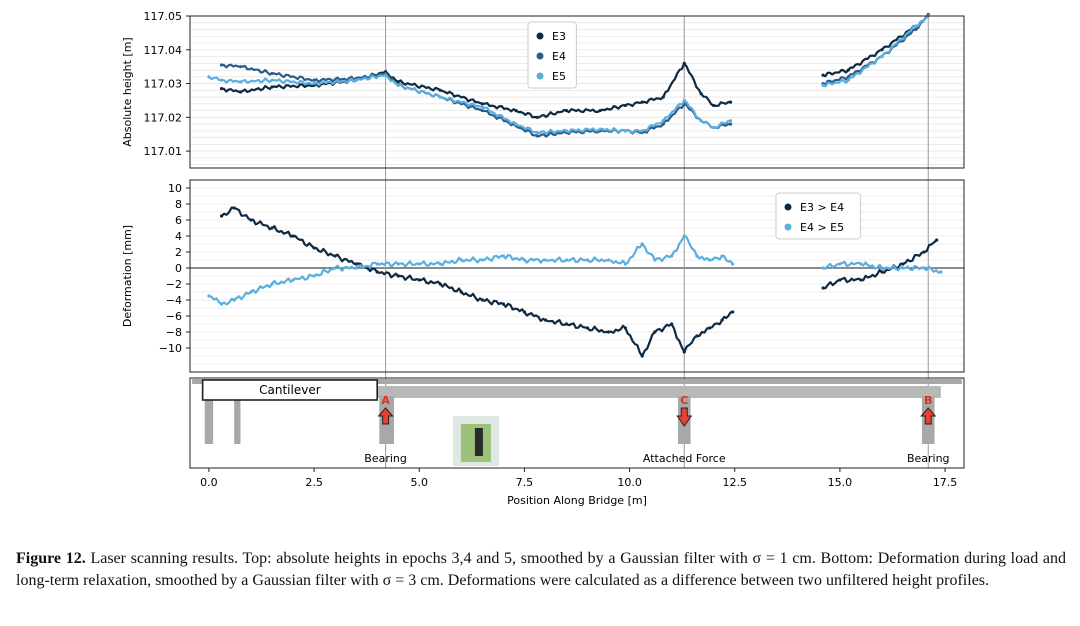 The width and height of the screenshot is (1080, 626). What do you see at coordinates (385, 400) in the screenshot?
I see `marker-letter: A` at bounding box center [385, 400].